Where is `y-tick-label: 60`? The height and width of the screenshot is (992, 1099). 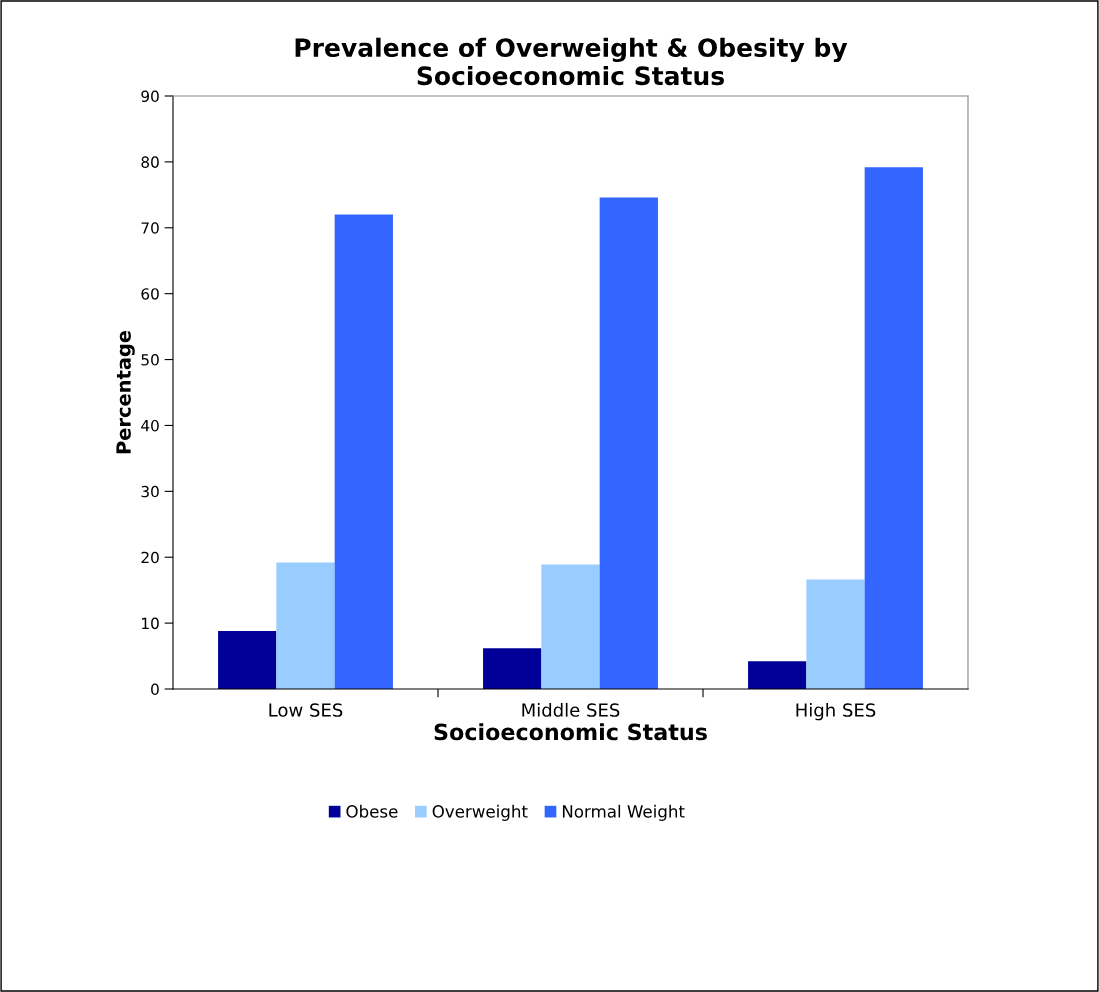
y-tick-label: 60 is located at coordinates (150, 294).